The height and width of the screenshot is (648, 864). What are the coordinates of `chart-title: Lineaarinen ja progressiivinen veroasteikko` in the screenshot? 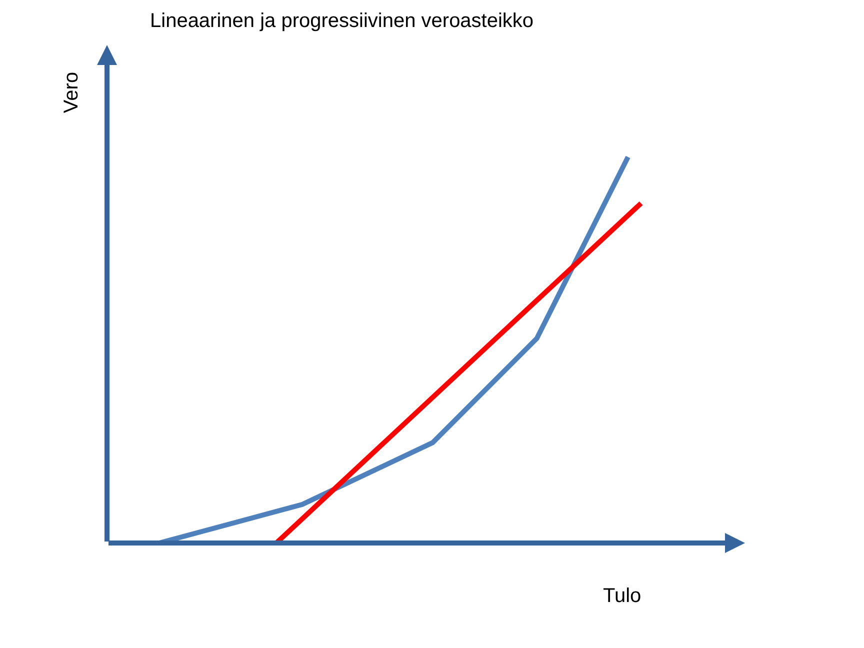 It's located at (342, 21).